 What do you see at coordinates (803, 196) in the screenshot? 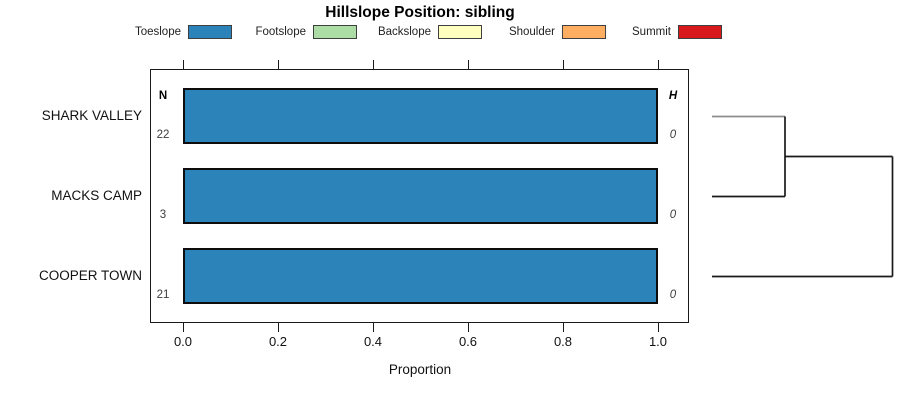
I see `dendrogram` at bounding box center [803, 196].